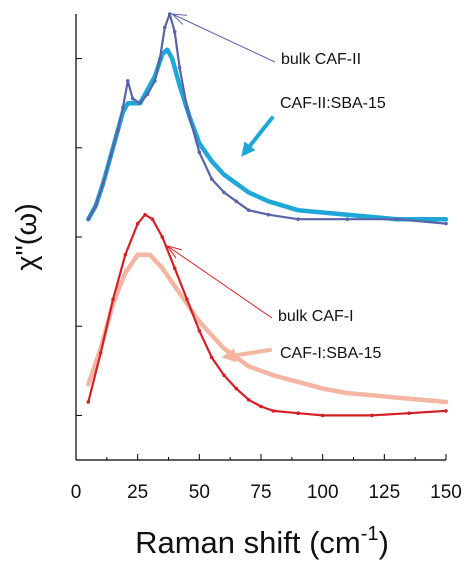  I want to click on annotation-bulk-caf-ii: bulk CAF-II, so click(265, 40).